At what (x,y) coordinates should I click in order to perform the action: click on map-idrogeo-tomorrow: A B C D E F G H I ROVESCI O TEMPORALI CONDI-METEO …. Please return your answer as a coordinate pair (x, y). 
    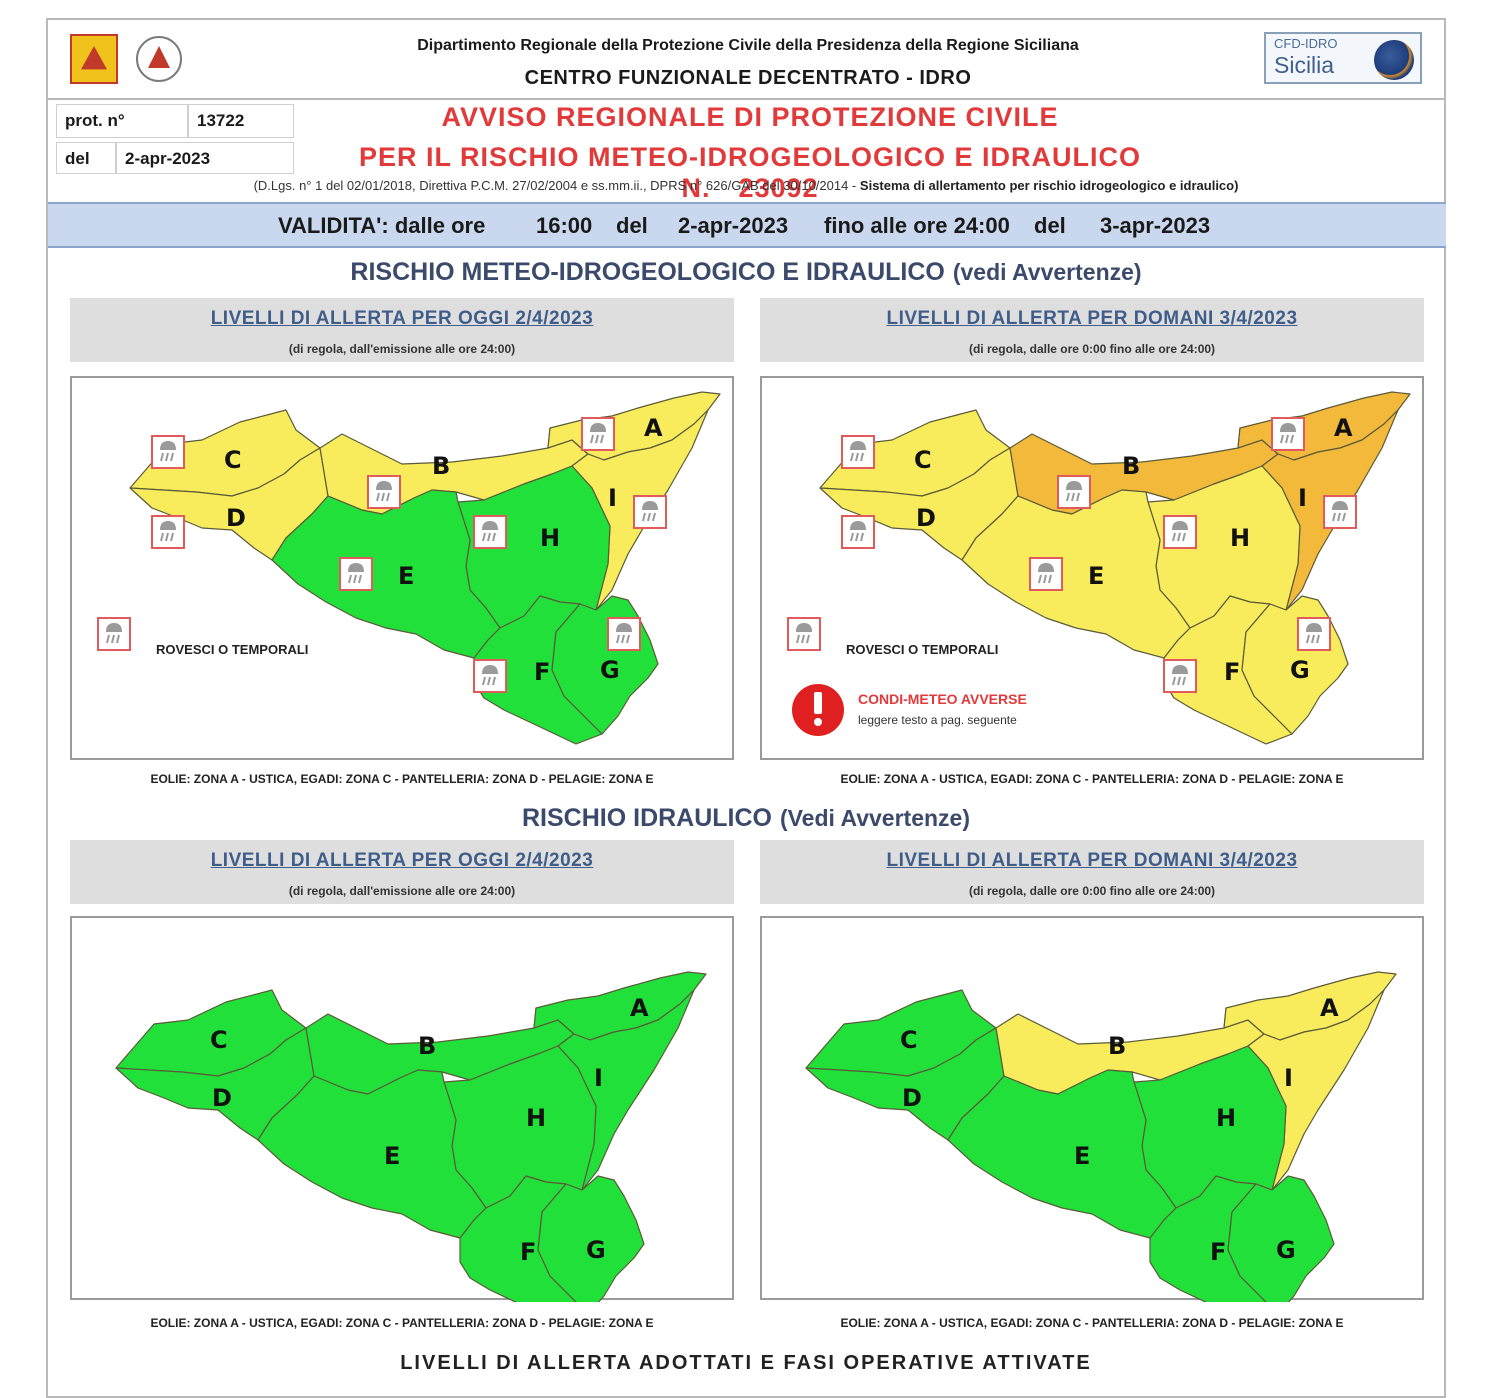
    Looking at the image, I should click on (1092, 568).